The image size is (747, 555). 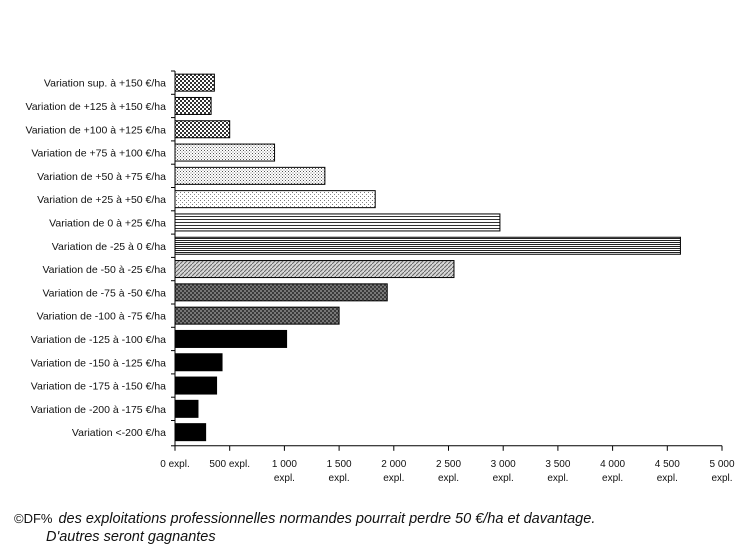 I want to click on category-label: Variation de +75 à +100 €/ha, so click(x=98, y=154).